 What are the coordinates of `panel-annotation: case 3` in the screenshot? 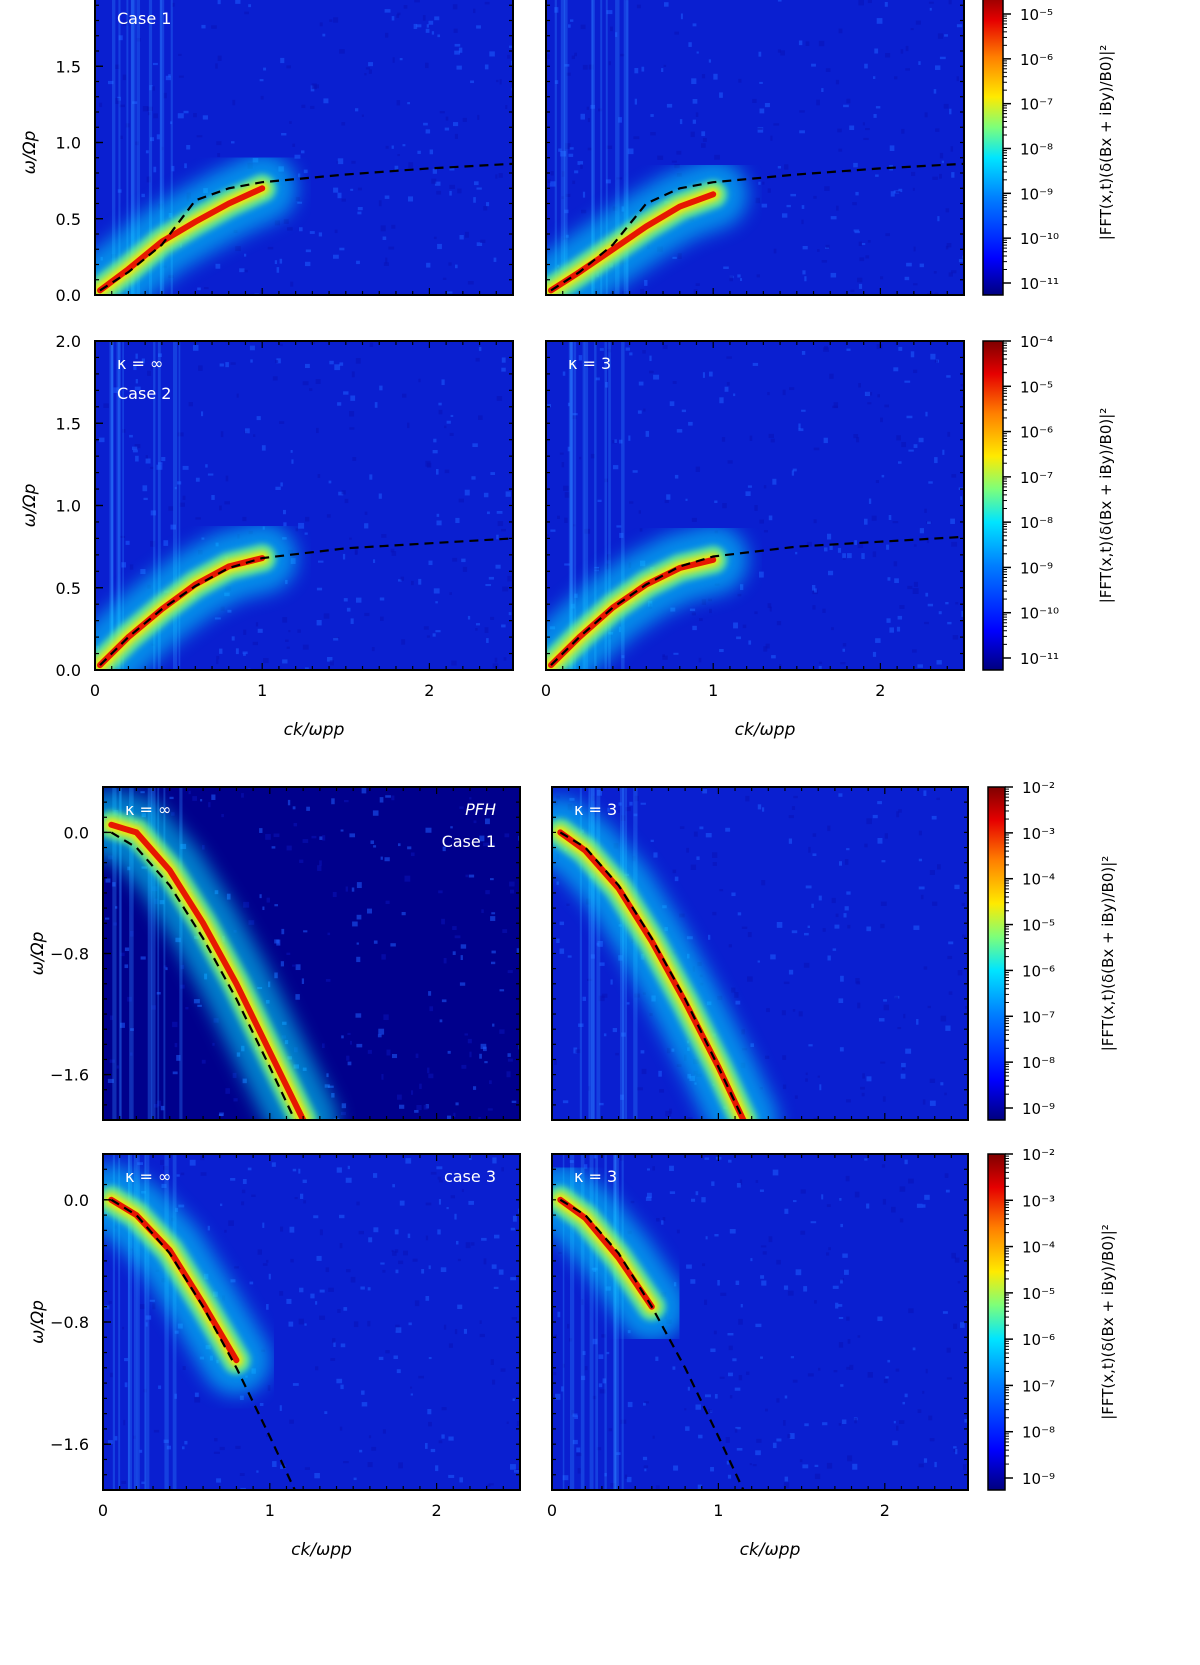 It's located at (470, 1176).